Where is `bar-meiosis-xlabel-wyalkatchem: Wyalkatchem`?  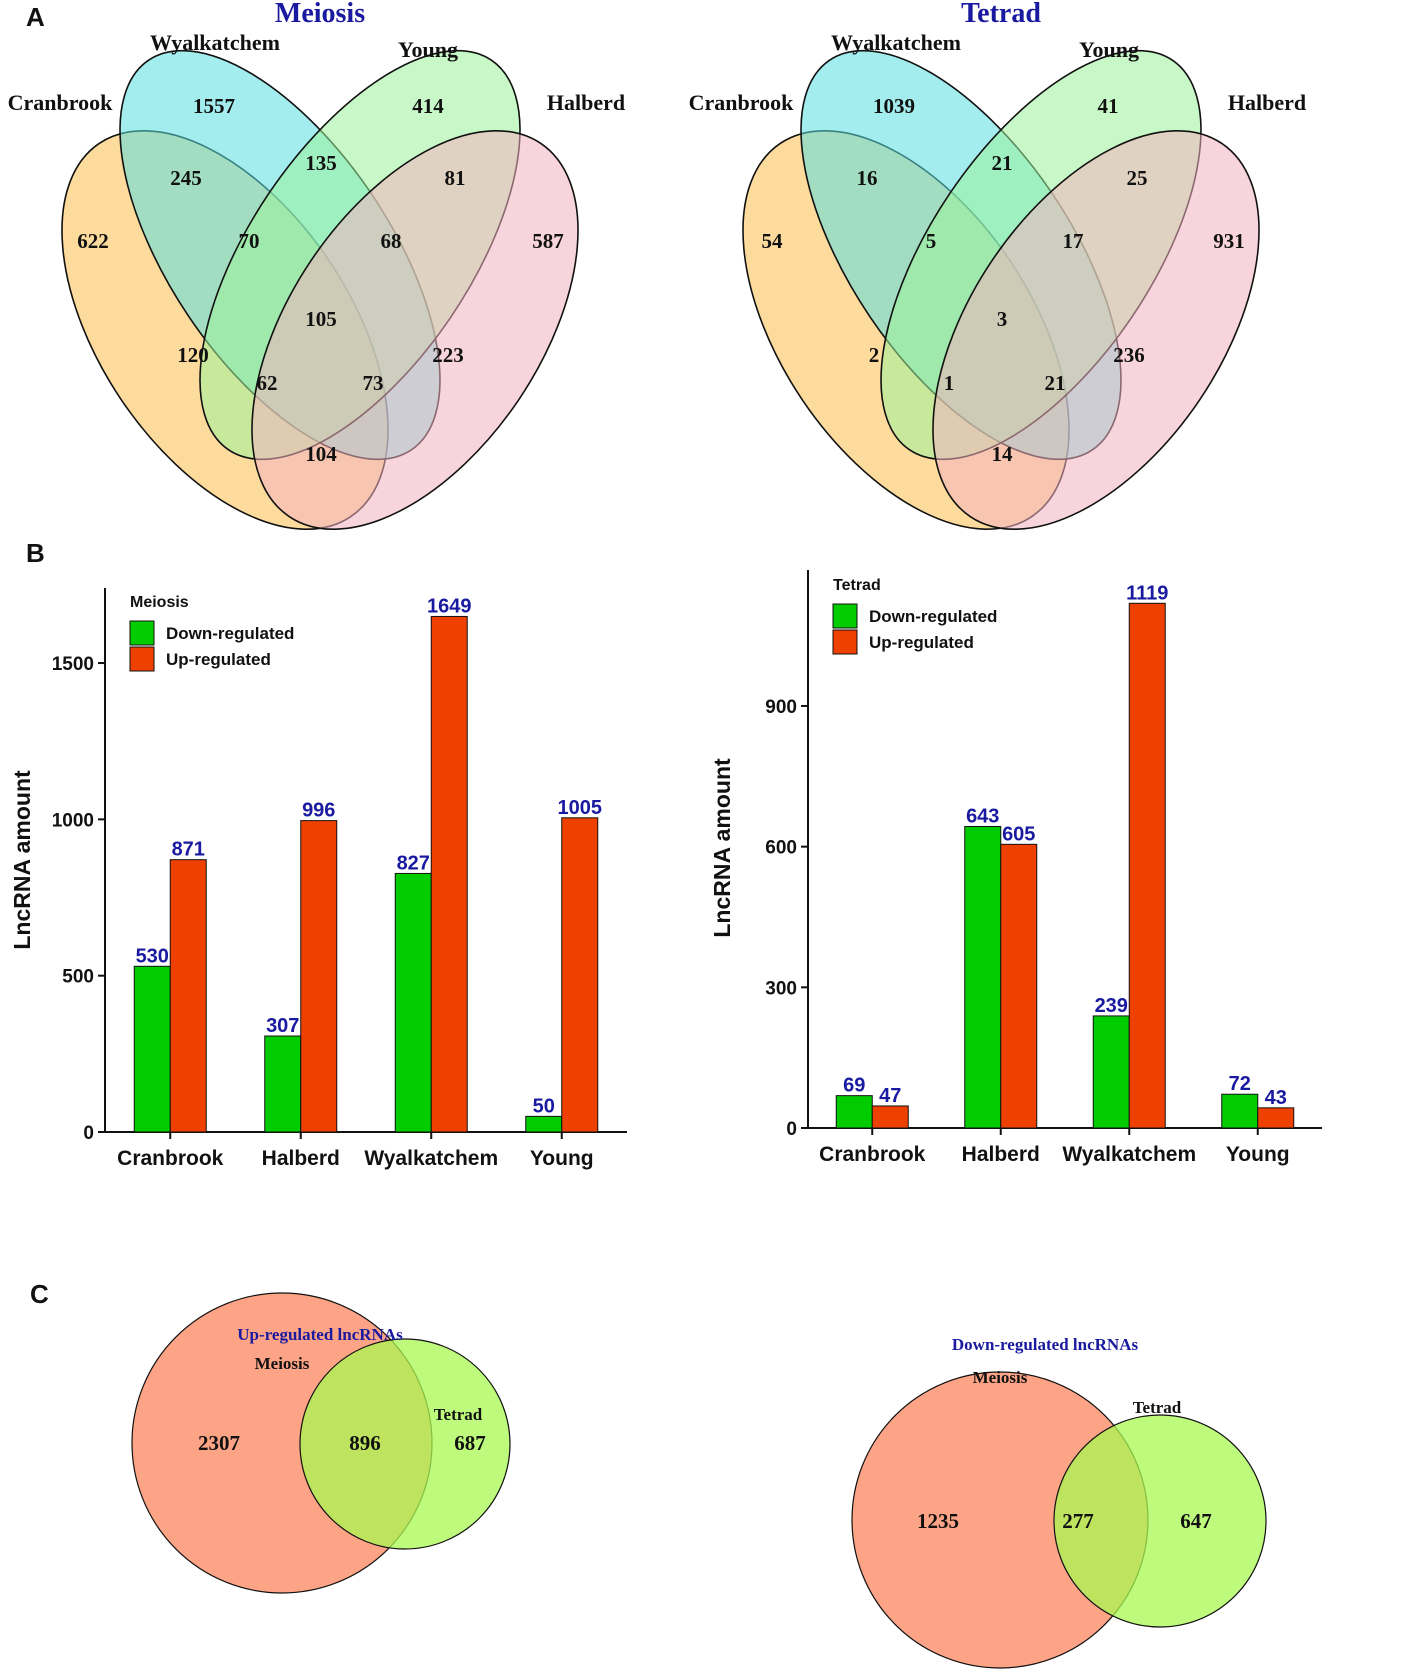
bar-meiosis-xlabel-wyalkatchem: Wyalkatchem is located at coordinates (431, 1158).